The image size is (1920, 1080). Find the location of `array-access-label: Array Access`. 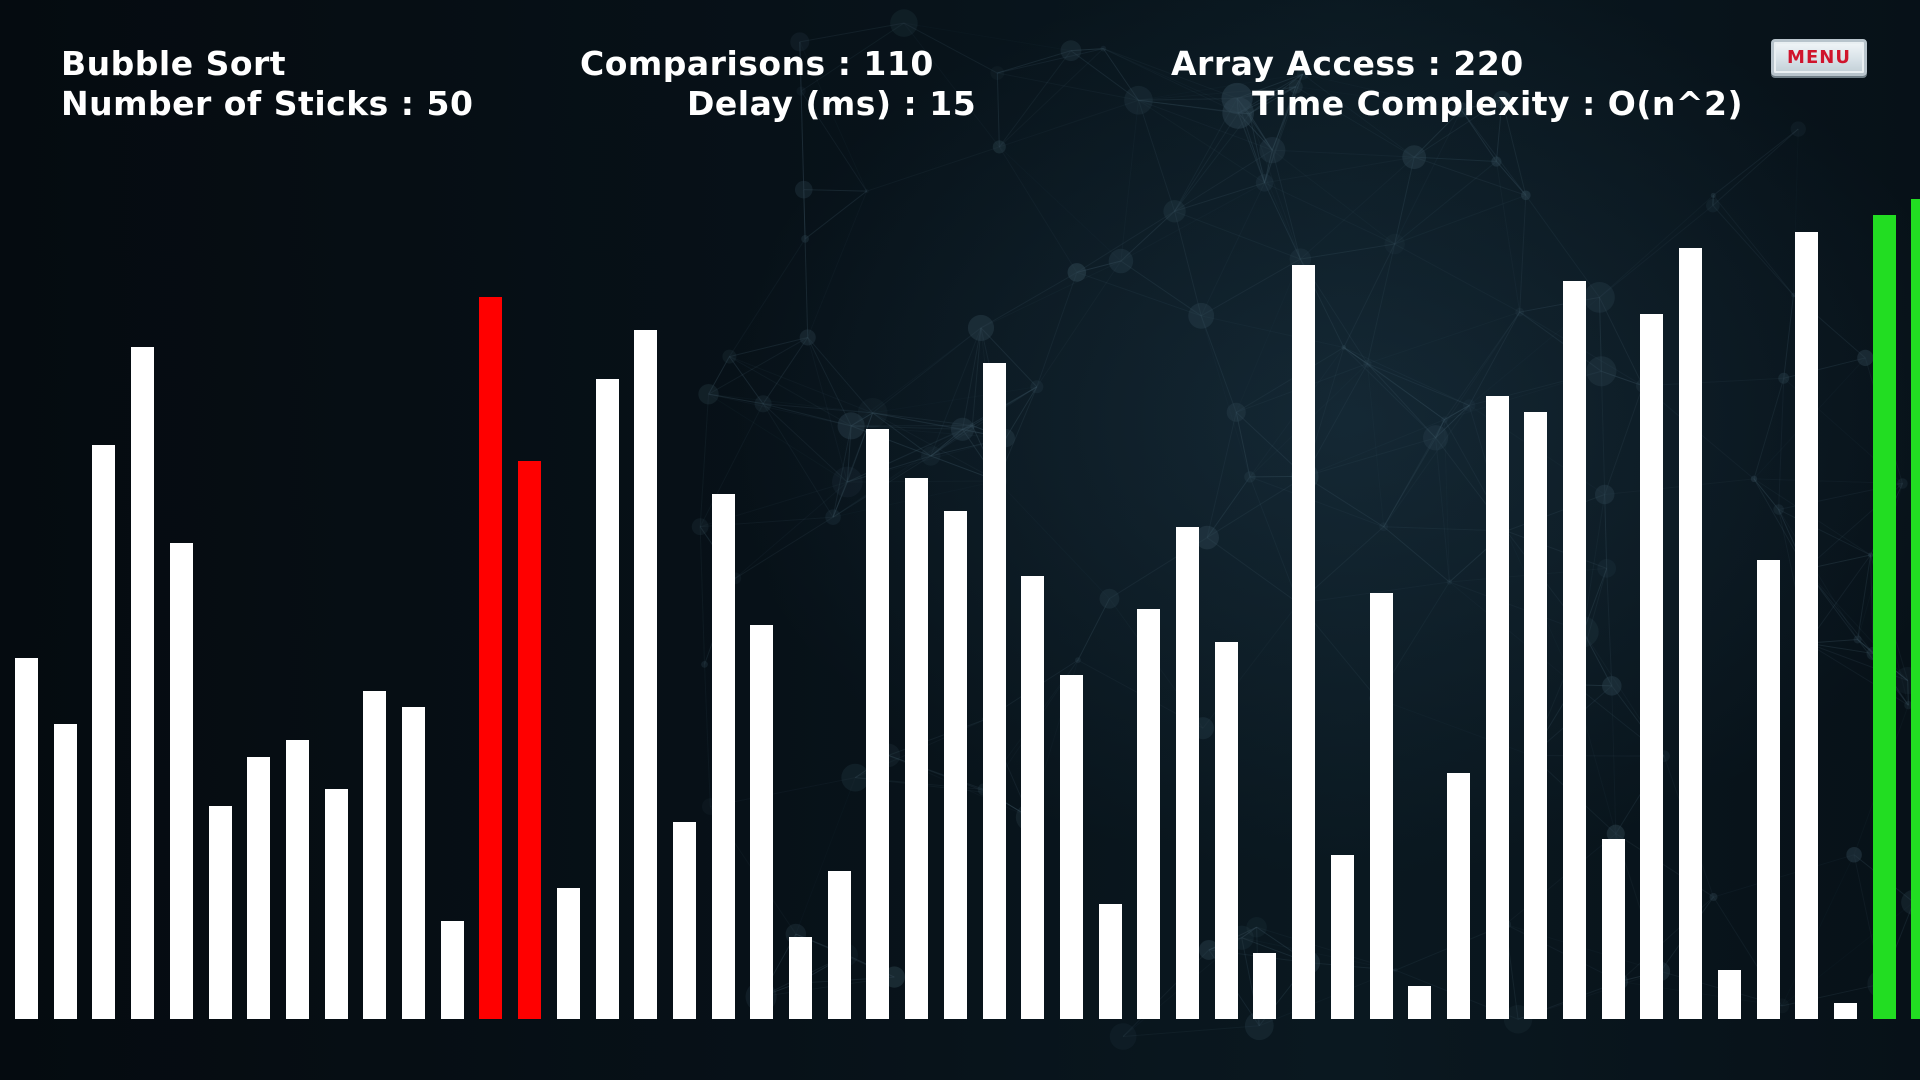

array-access-label: Array Access is located at coordinates (1293, 63).